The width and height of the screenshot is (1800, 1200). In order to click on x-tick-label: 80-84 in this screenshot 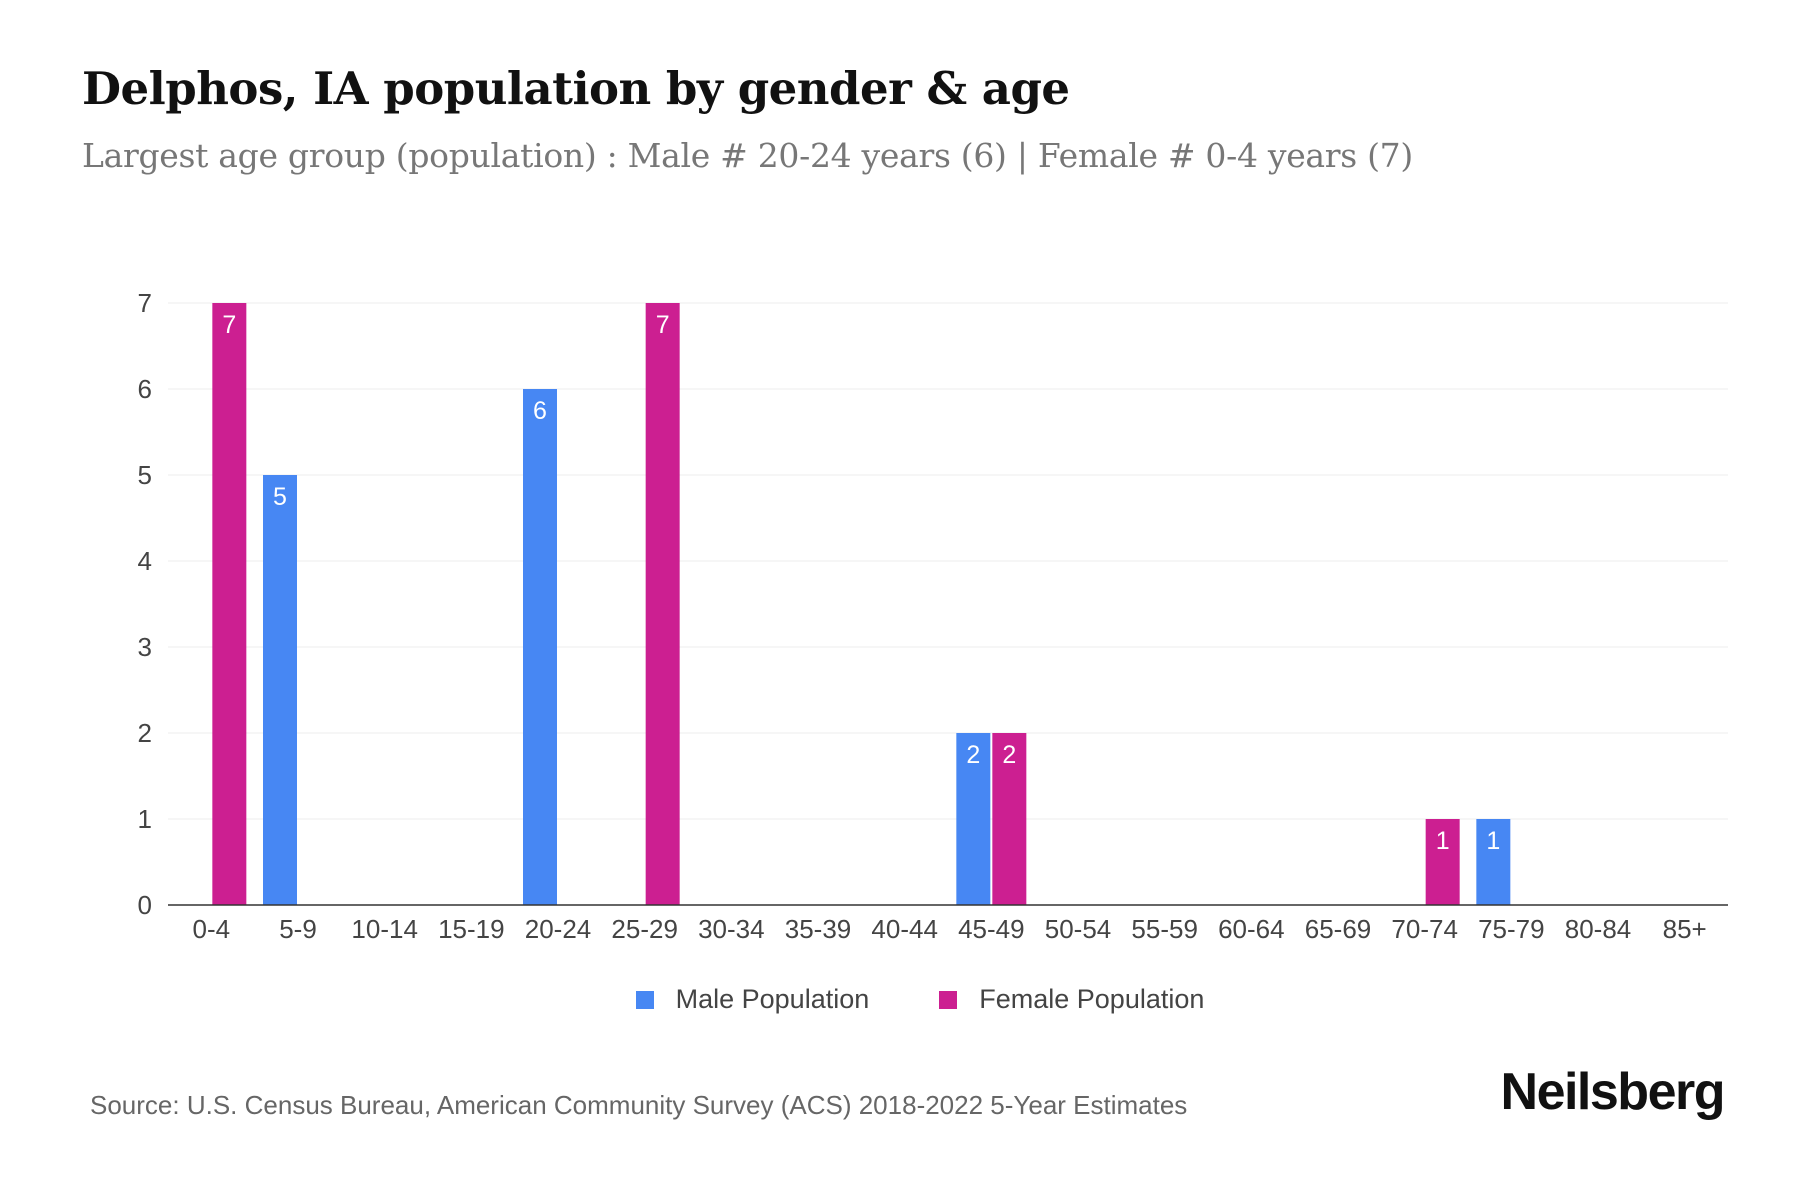, I will do `click(1598, 929)`.